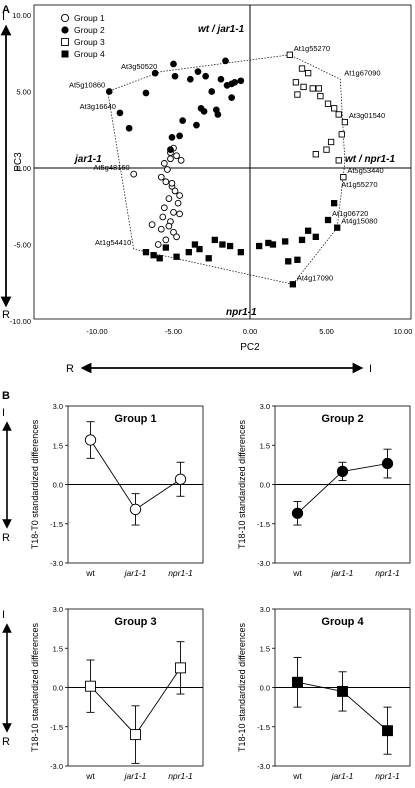  Describe the element at coordinates (18, 162) in the screenshot. I see `y-axis-label: PC3` at that location.